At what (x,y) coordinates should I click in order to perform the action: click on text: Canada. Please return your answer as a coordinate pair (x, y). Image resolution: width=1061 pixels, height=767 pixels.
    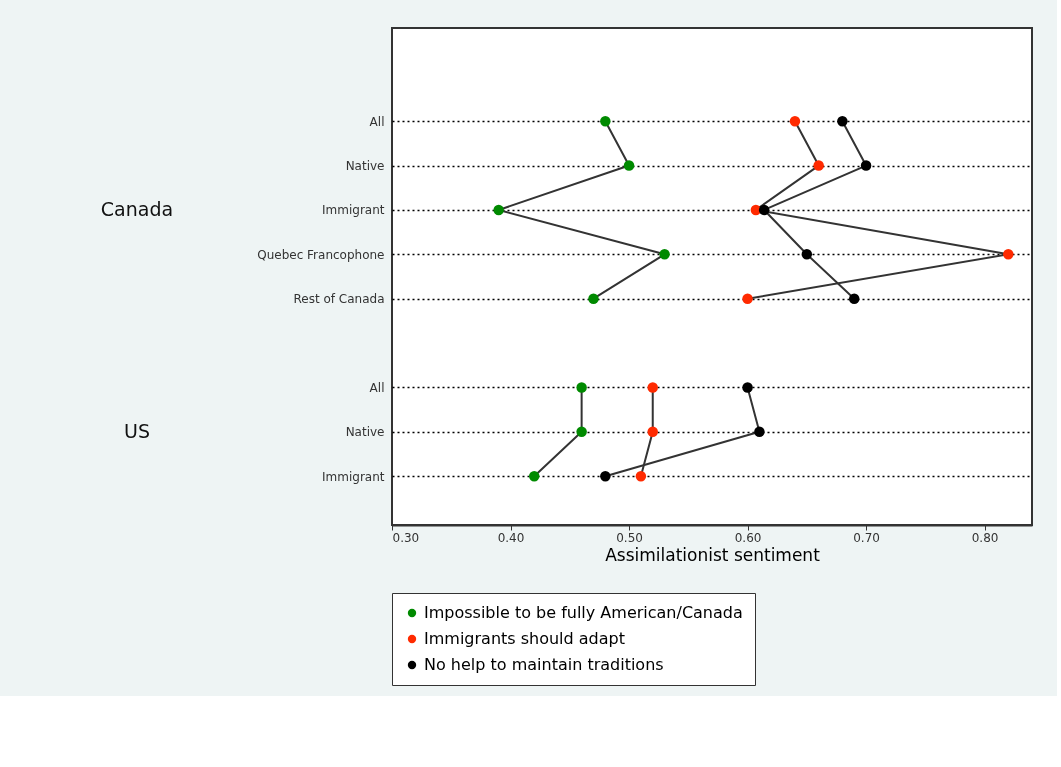
    Looking at the image, I should click on (137, 208).